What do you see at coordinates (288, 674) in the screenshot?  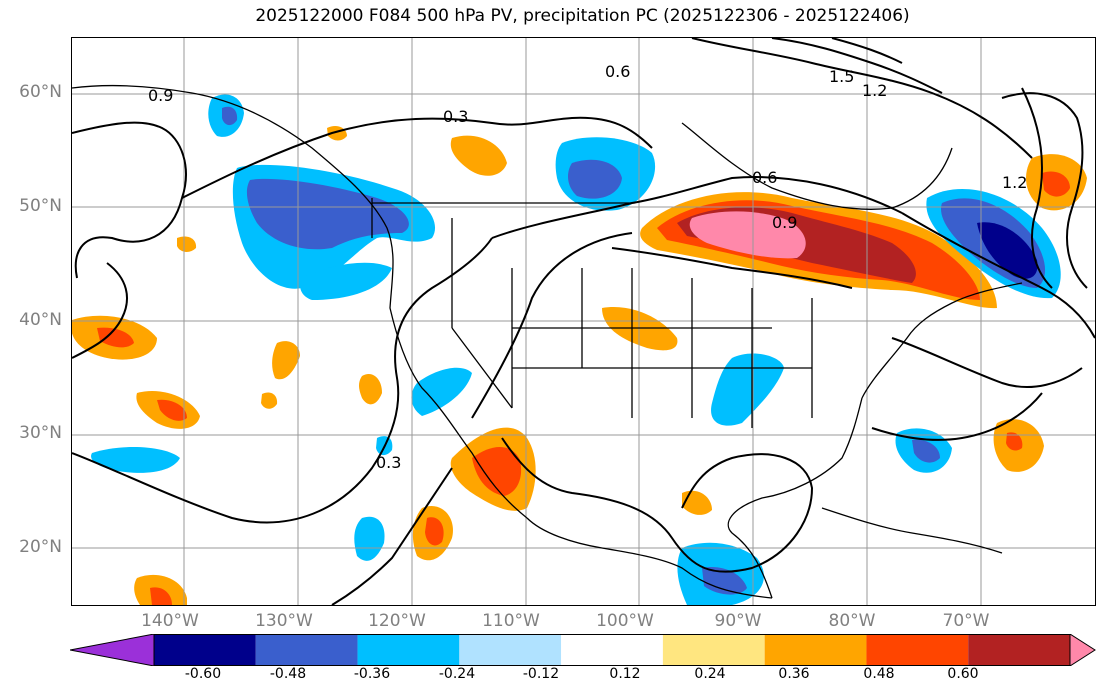 I see `colorbar-label: -0.48` at bounding box center [288, 674].